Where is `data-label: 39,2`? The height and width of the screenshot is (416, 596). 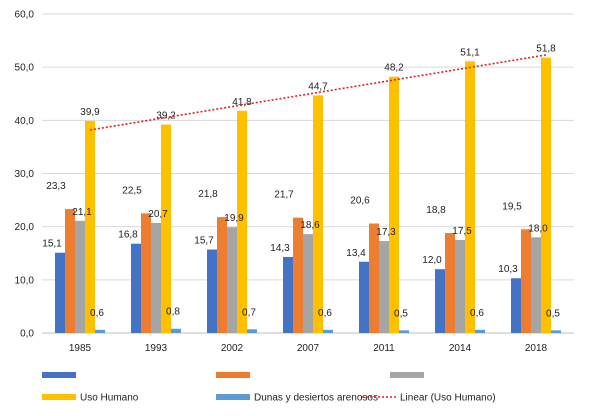
data-label: 39,2 is located at coordinates (166, 116).